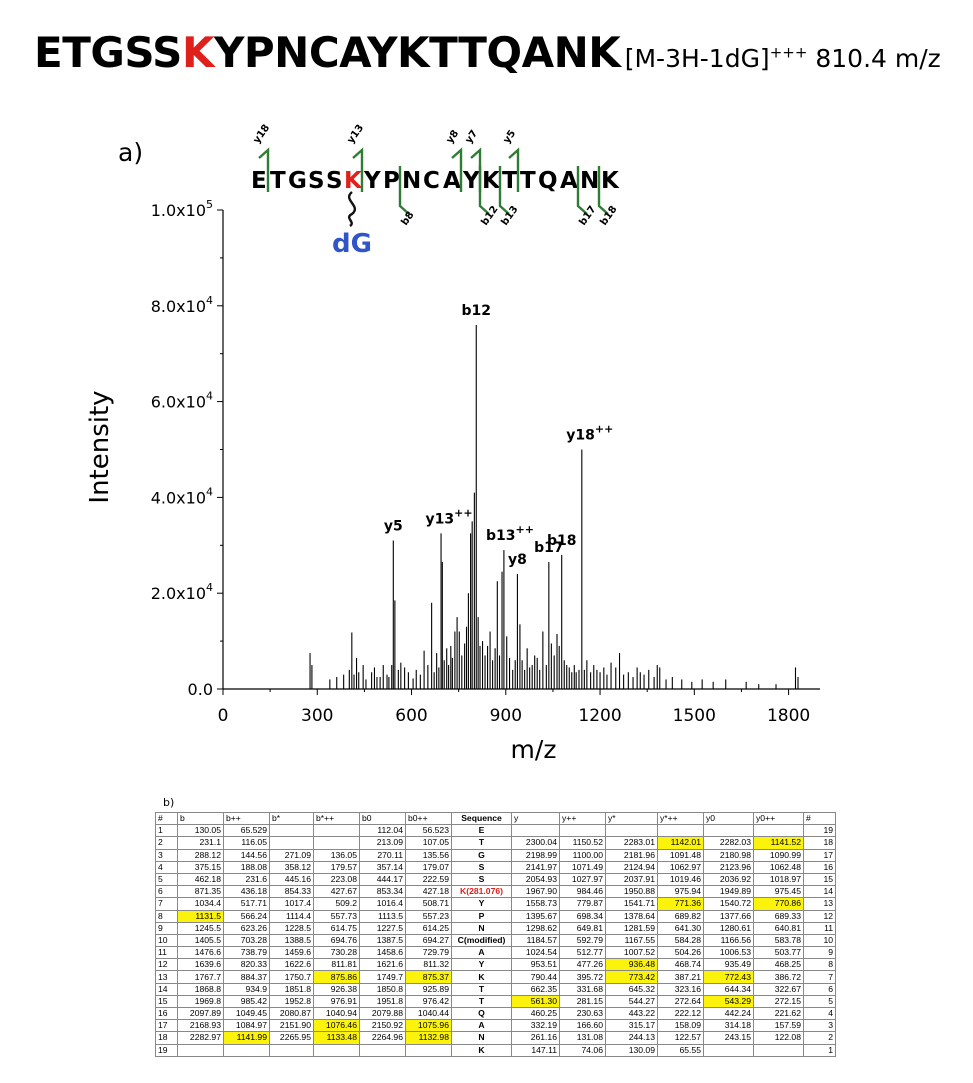 The height and width of the screenshot is (1083, 973). Describe the element at coordinates (535, 1026) in the screenshot. I see `table-cell: 332.19` at that location.